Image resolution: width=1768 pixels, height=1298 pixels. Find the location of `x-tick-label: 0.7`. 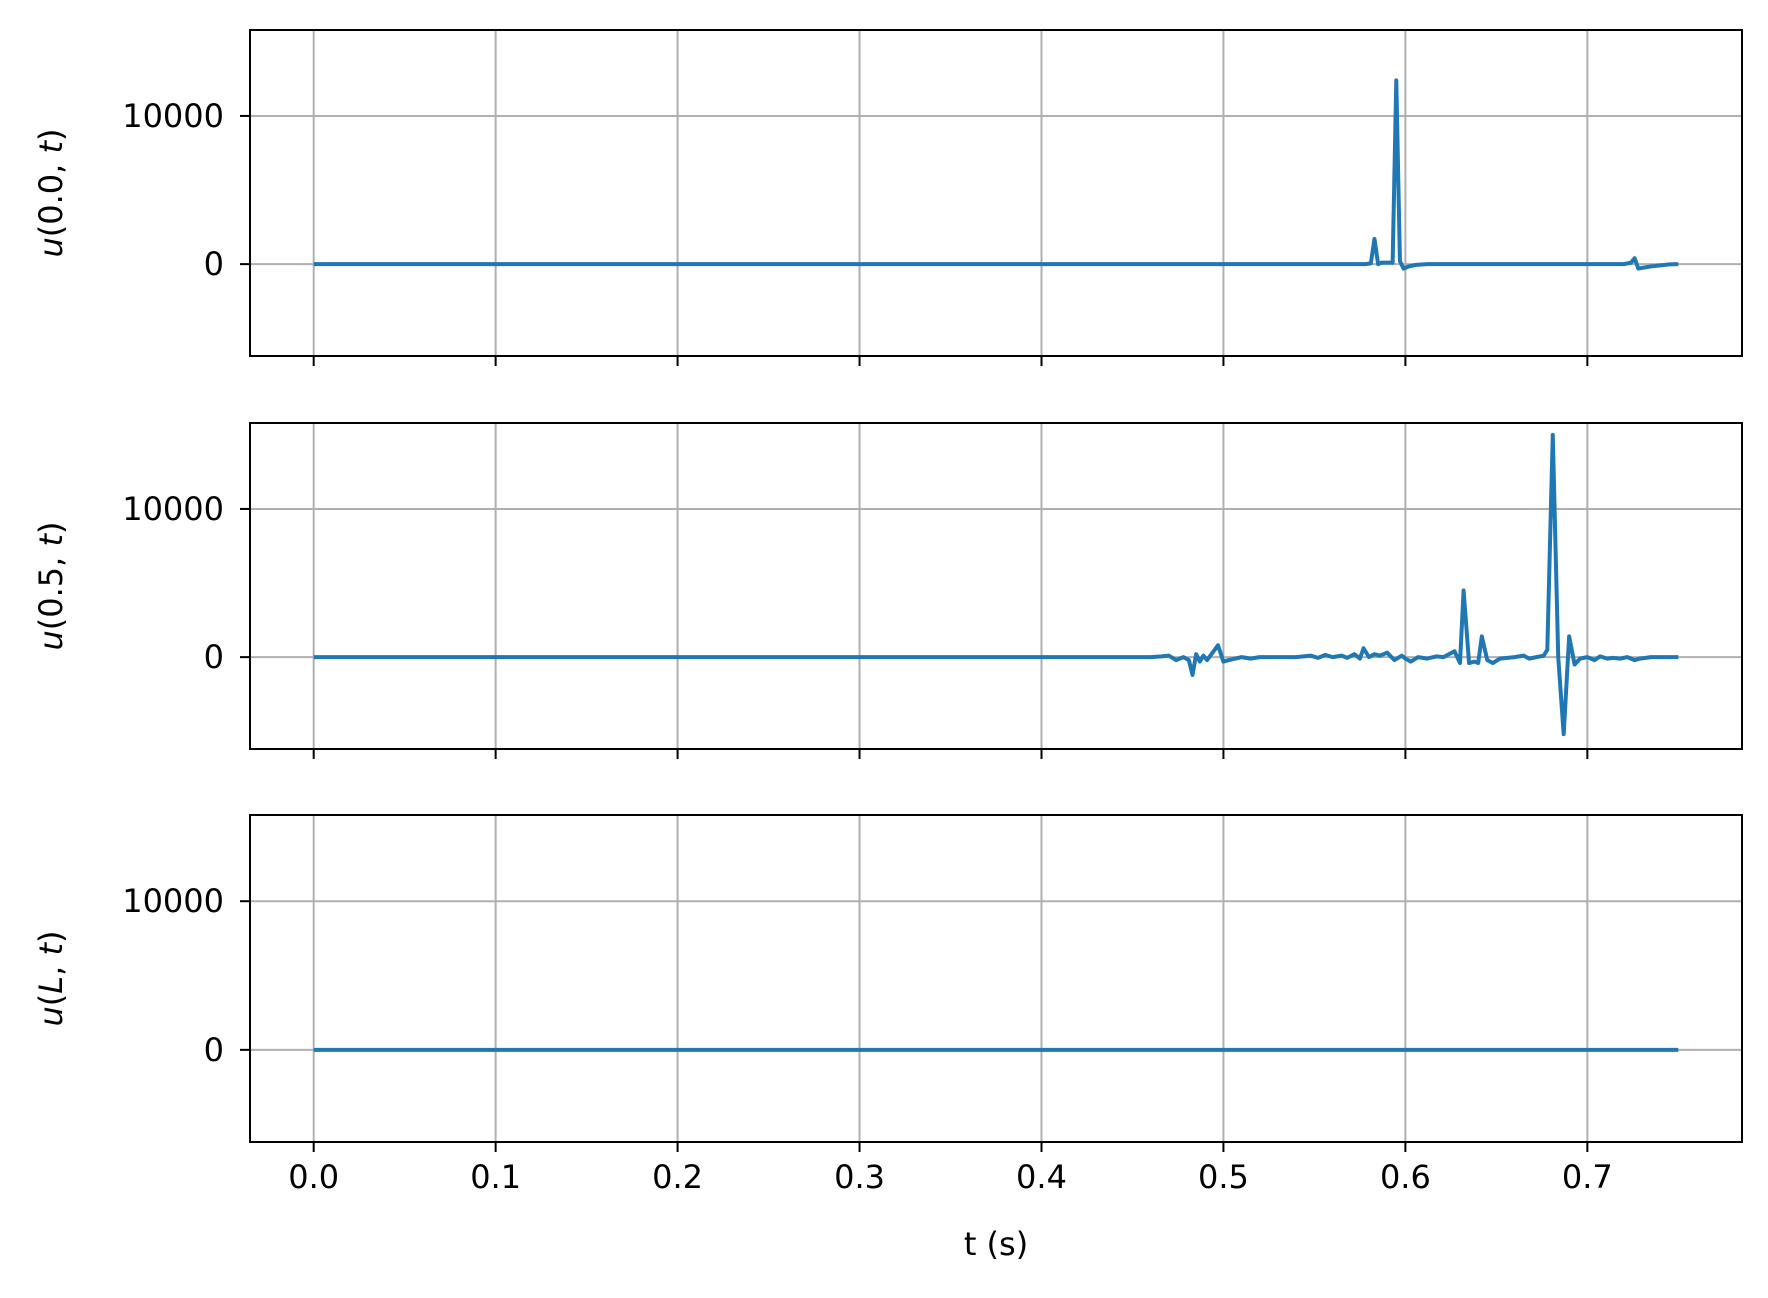

x-tick-label: 0.7 is located at coordinates (1587, 1177).